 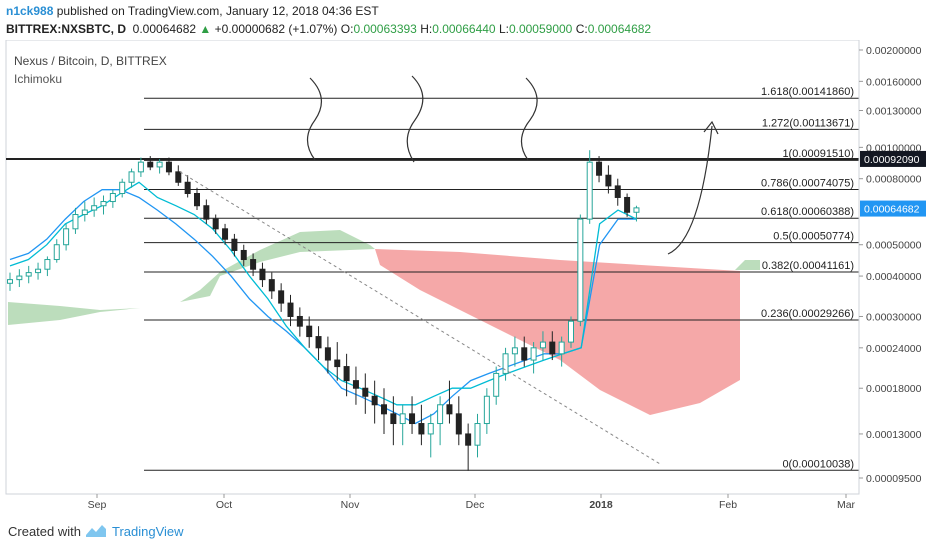 I want to click on close-label: C:, so click(x=581, y=29).